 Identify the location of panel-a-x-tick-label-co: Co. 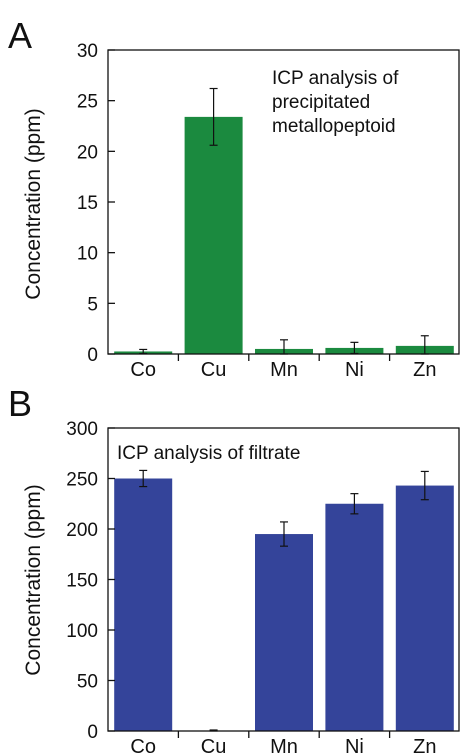
(143, 370).